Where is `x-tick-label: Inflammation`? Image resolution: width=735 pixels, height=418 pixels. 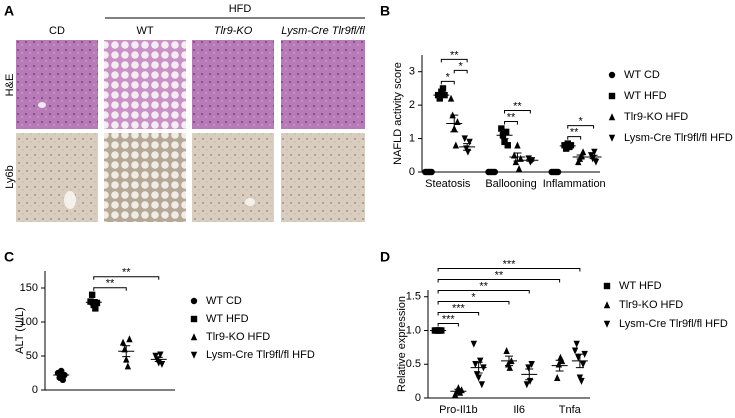
x-tick-label: Inflammation is located at coordinates (574, 184).